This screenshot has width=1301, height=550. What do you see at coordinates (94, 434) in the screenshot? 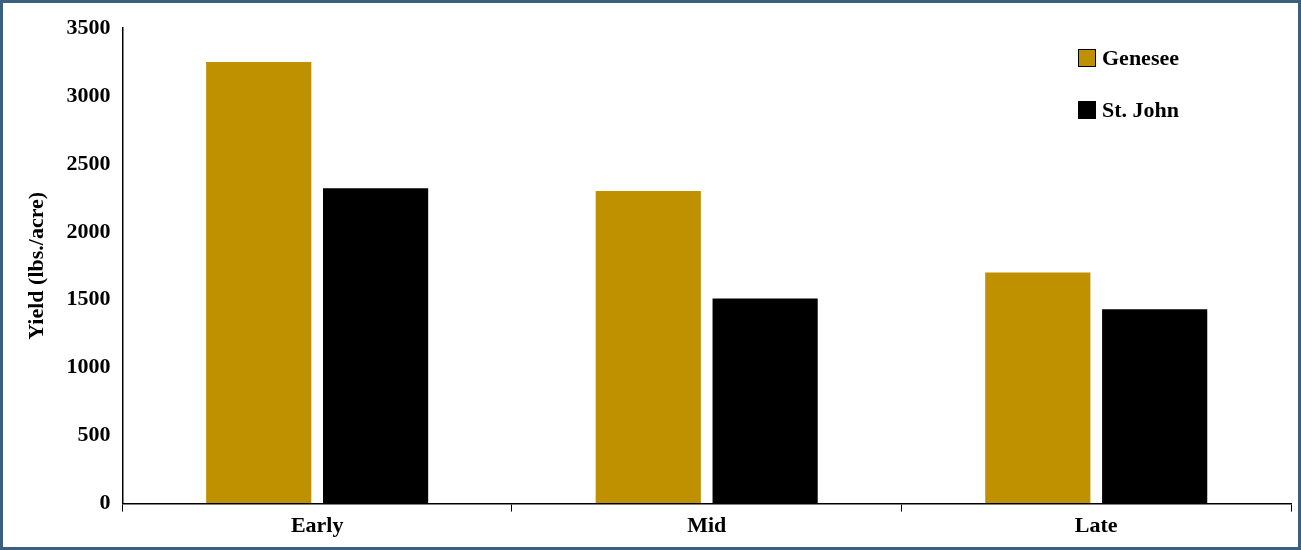
I see `y-tick-label: 500` at bounding box center [94, 434].